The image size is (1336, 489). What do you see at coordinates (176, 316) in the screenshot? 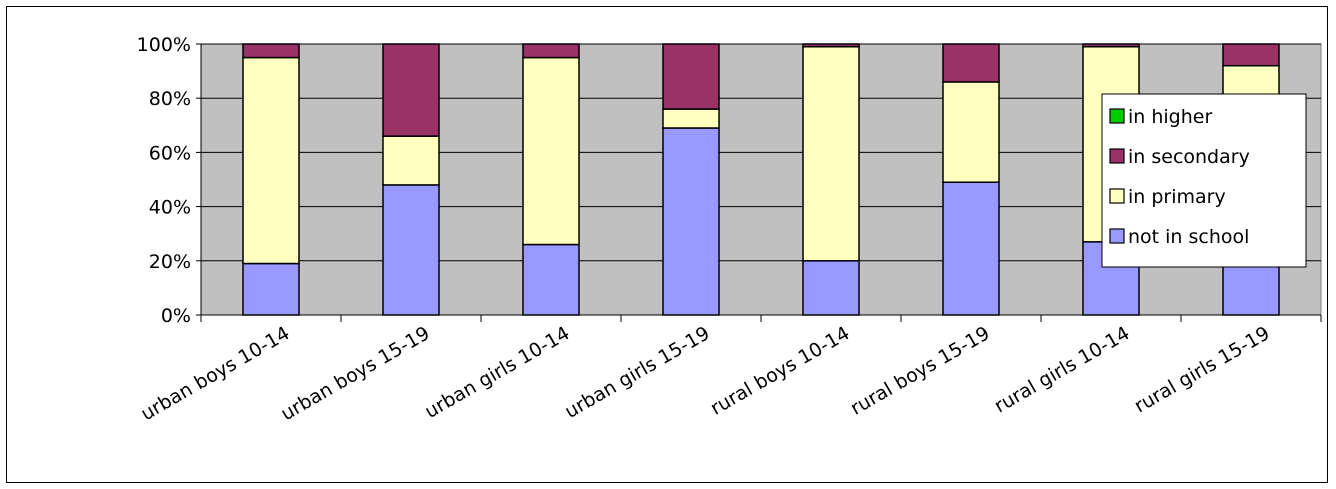
I see `y-tick-label: 0%` at bounding box center [176, 316].